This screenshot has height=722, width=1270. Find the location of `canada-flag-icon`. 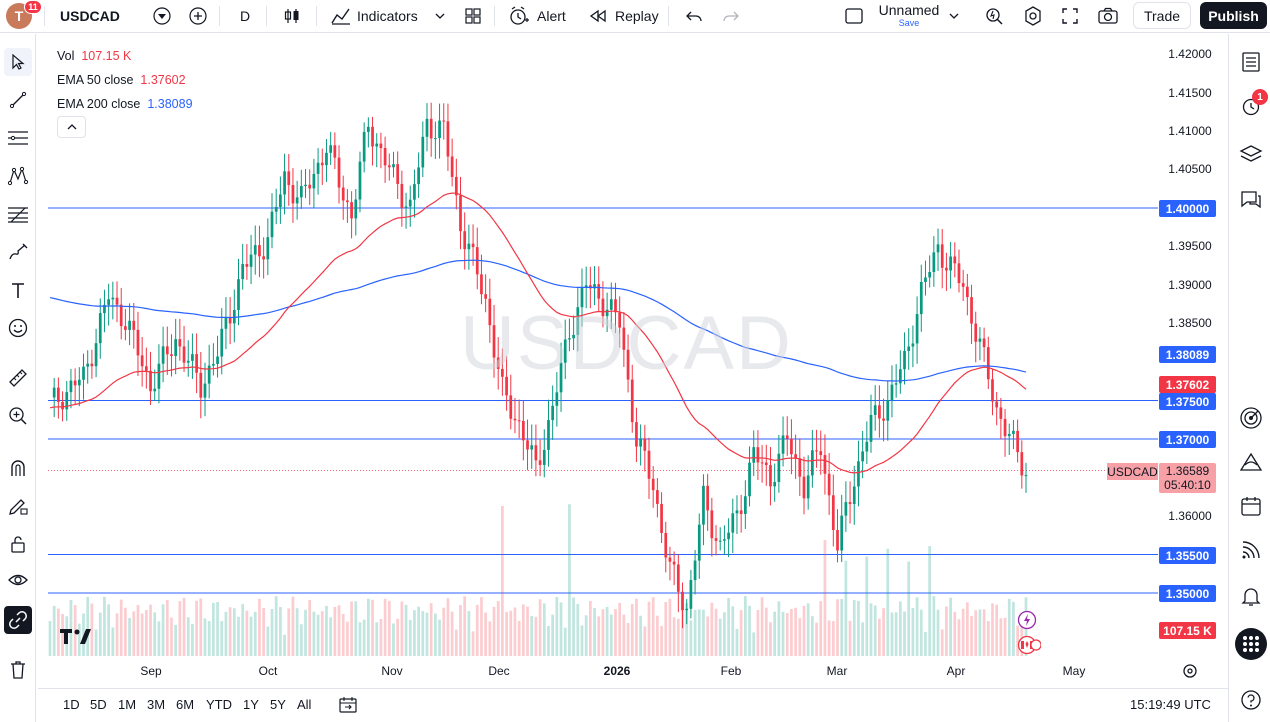

canada-flag-icon is located at coordinates (1029, 647).